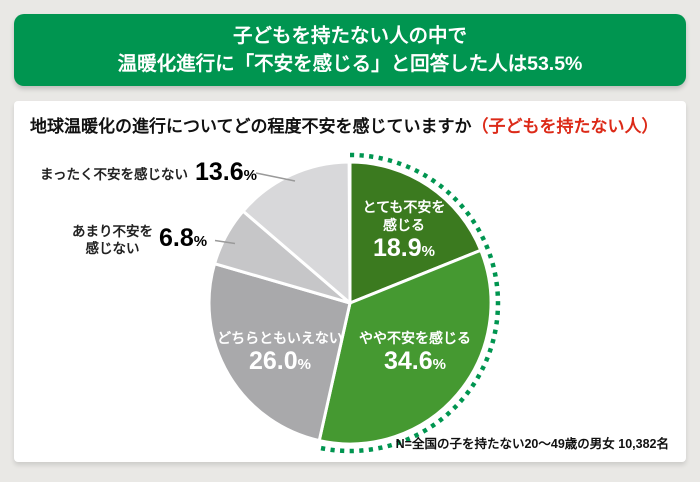 The width and height of the screenshot is (700, 482). I want to click on label-yaya: やや不安を感じる 34.6%, so click(415, 354).